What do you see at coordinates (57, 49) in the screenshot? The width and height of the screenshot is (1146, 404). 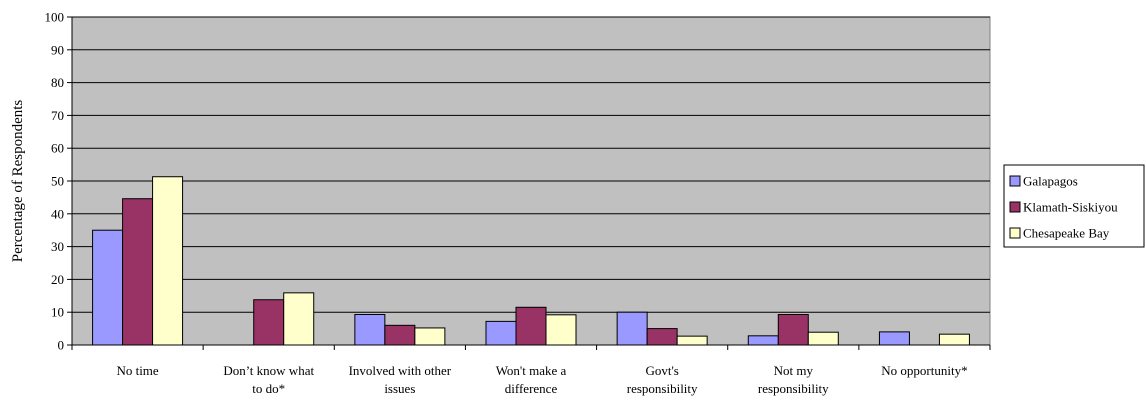 I see `y-tick-label: 90` at bounding box center [57, 49].